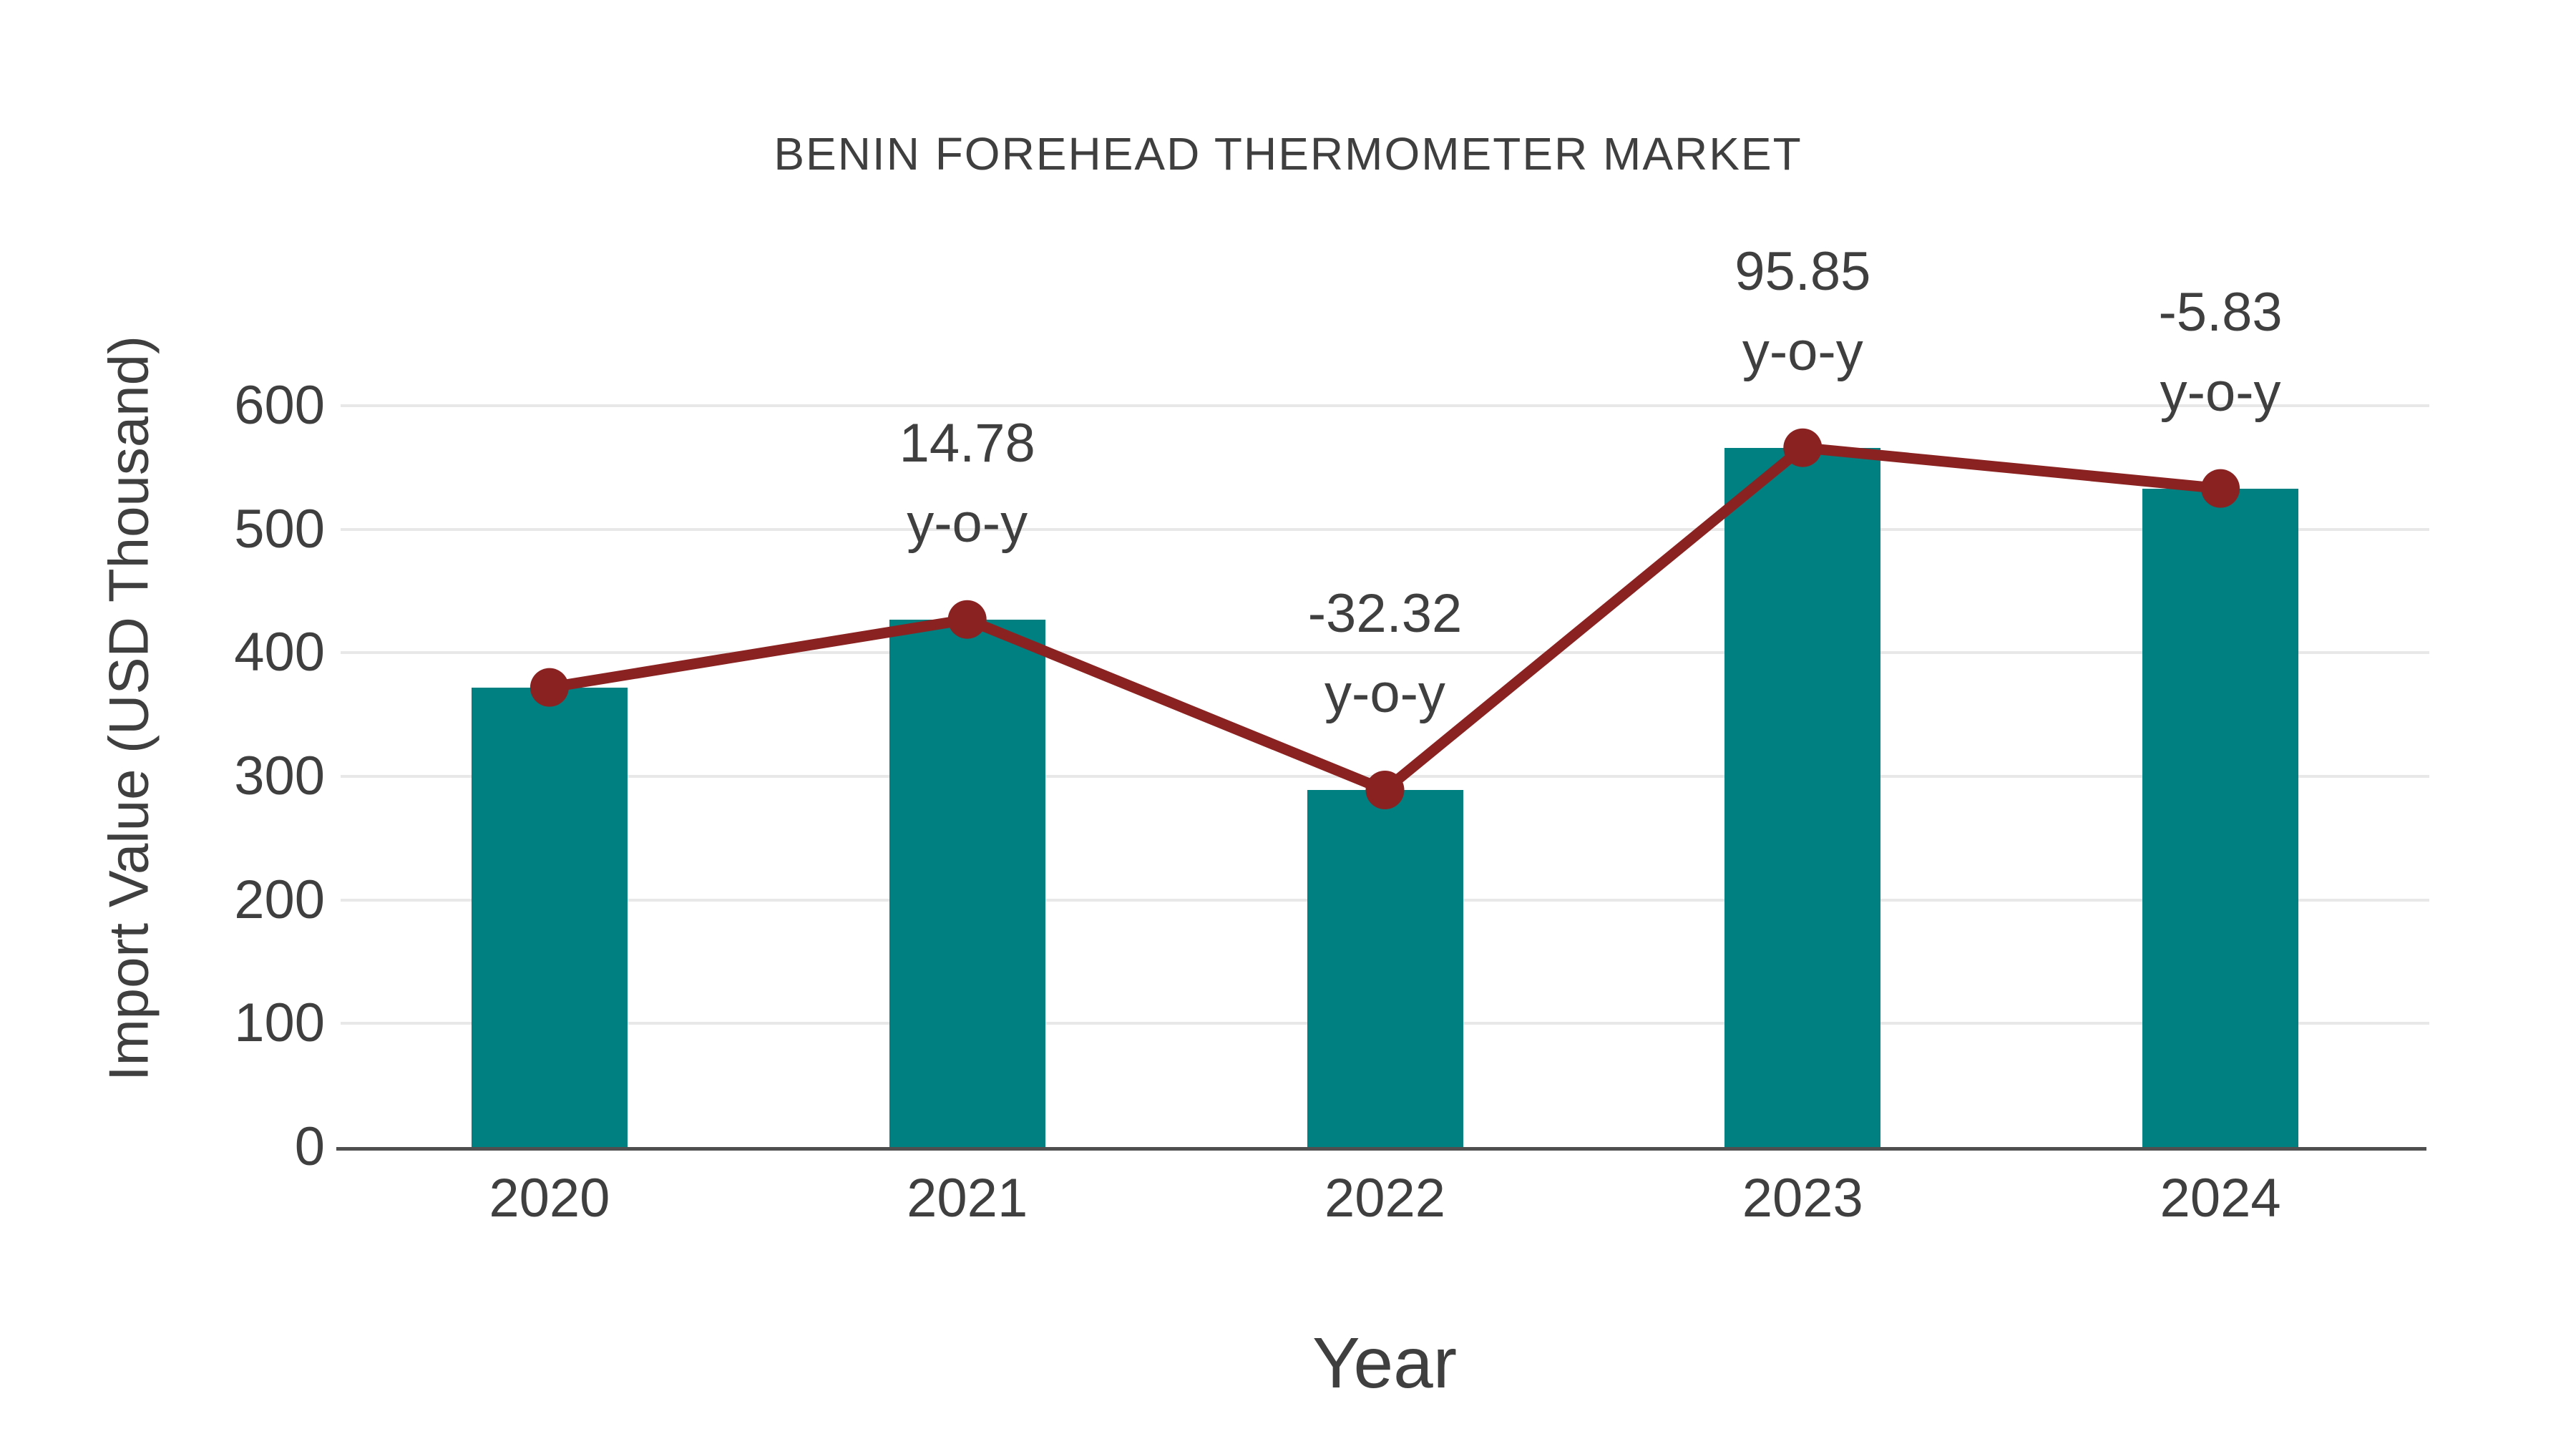 Image resolution: width=2576 pixels, height=1449 pixels. I want to click on annotation-value: 14.78, so click(967, 443).